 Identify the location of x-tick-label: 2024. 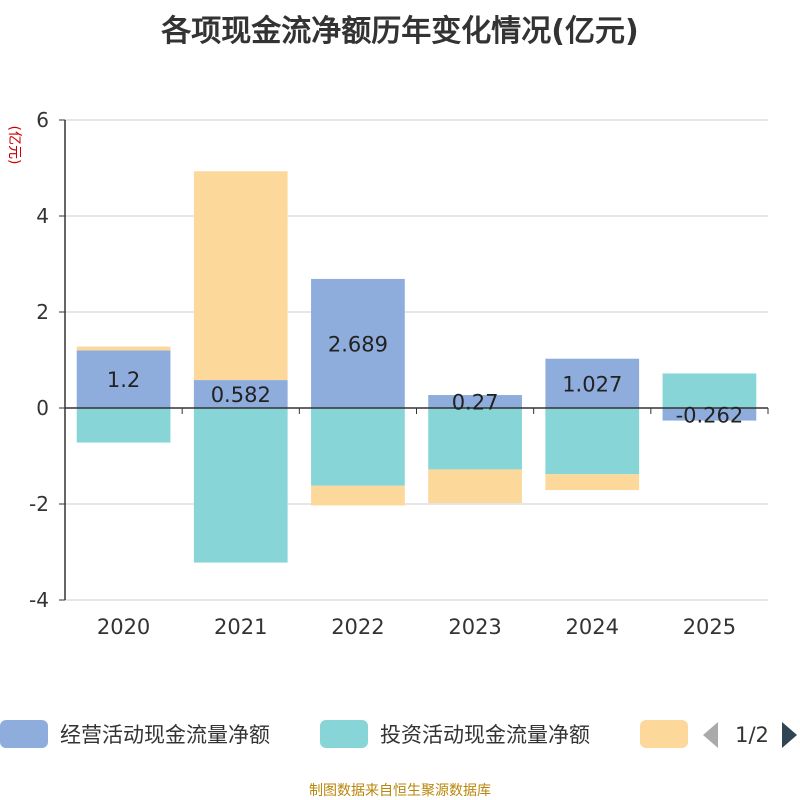
(592, 627).